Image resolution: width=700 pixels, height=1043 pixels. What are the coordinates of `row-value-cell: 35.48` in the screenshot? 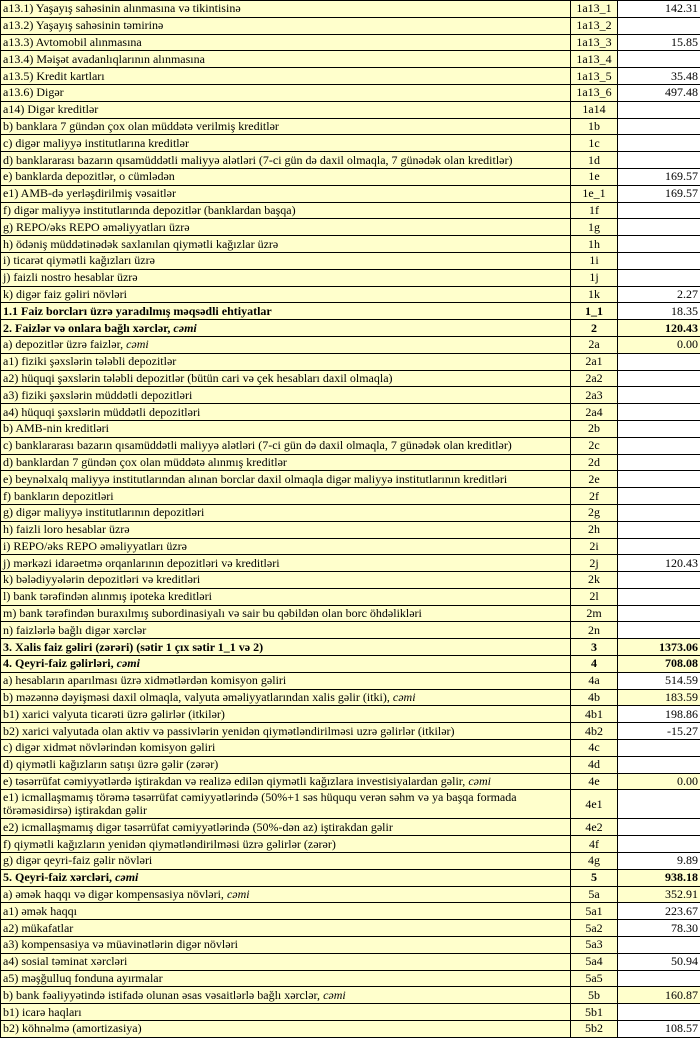 It's located at (658, 76).